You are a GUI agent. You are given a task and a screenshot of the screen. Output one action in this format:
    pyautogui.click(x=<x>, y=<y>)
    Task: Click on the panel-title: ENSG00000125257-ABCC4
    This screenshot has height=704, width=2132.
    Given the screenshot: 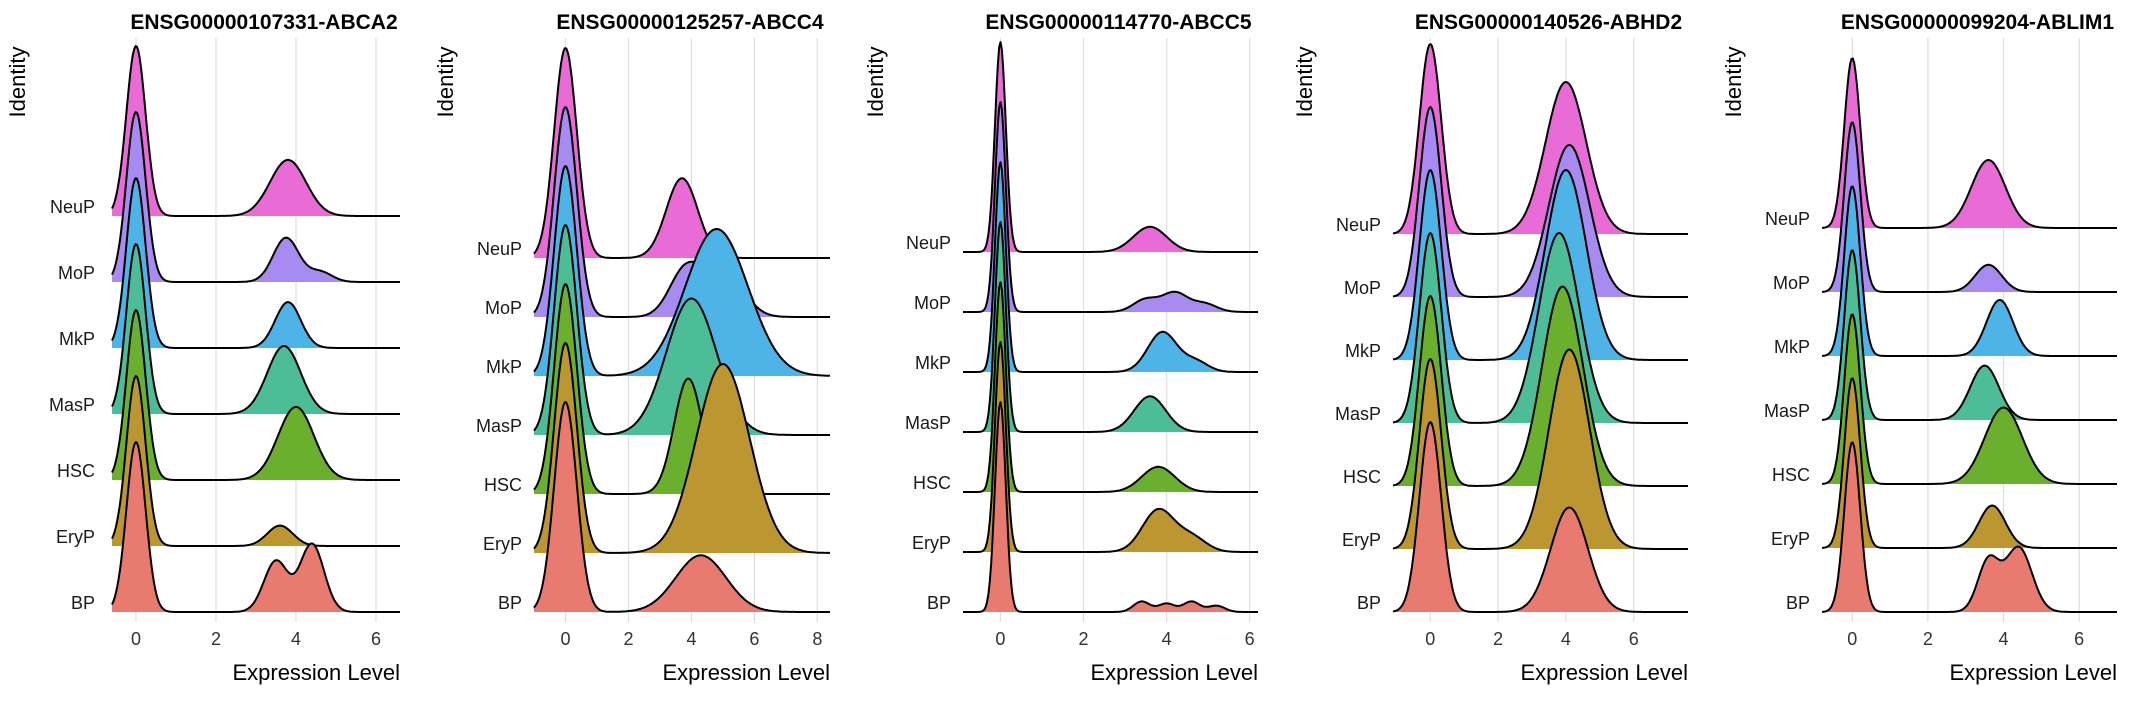 What is the action you would take?
    pyautogui.click(x=690, y=22)
    